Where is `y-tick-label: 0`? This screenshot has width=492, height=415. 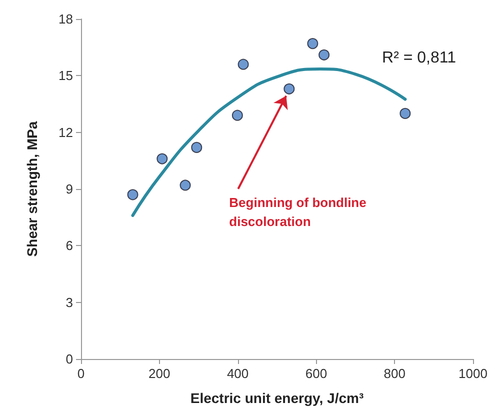
y-tick-label: 0 is located at coordinates (69, 359).